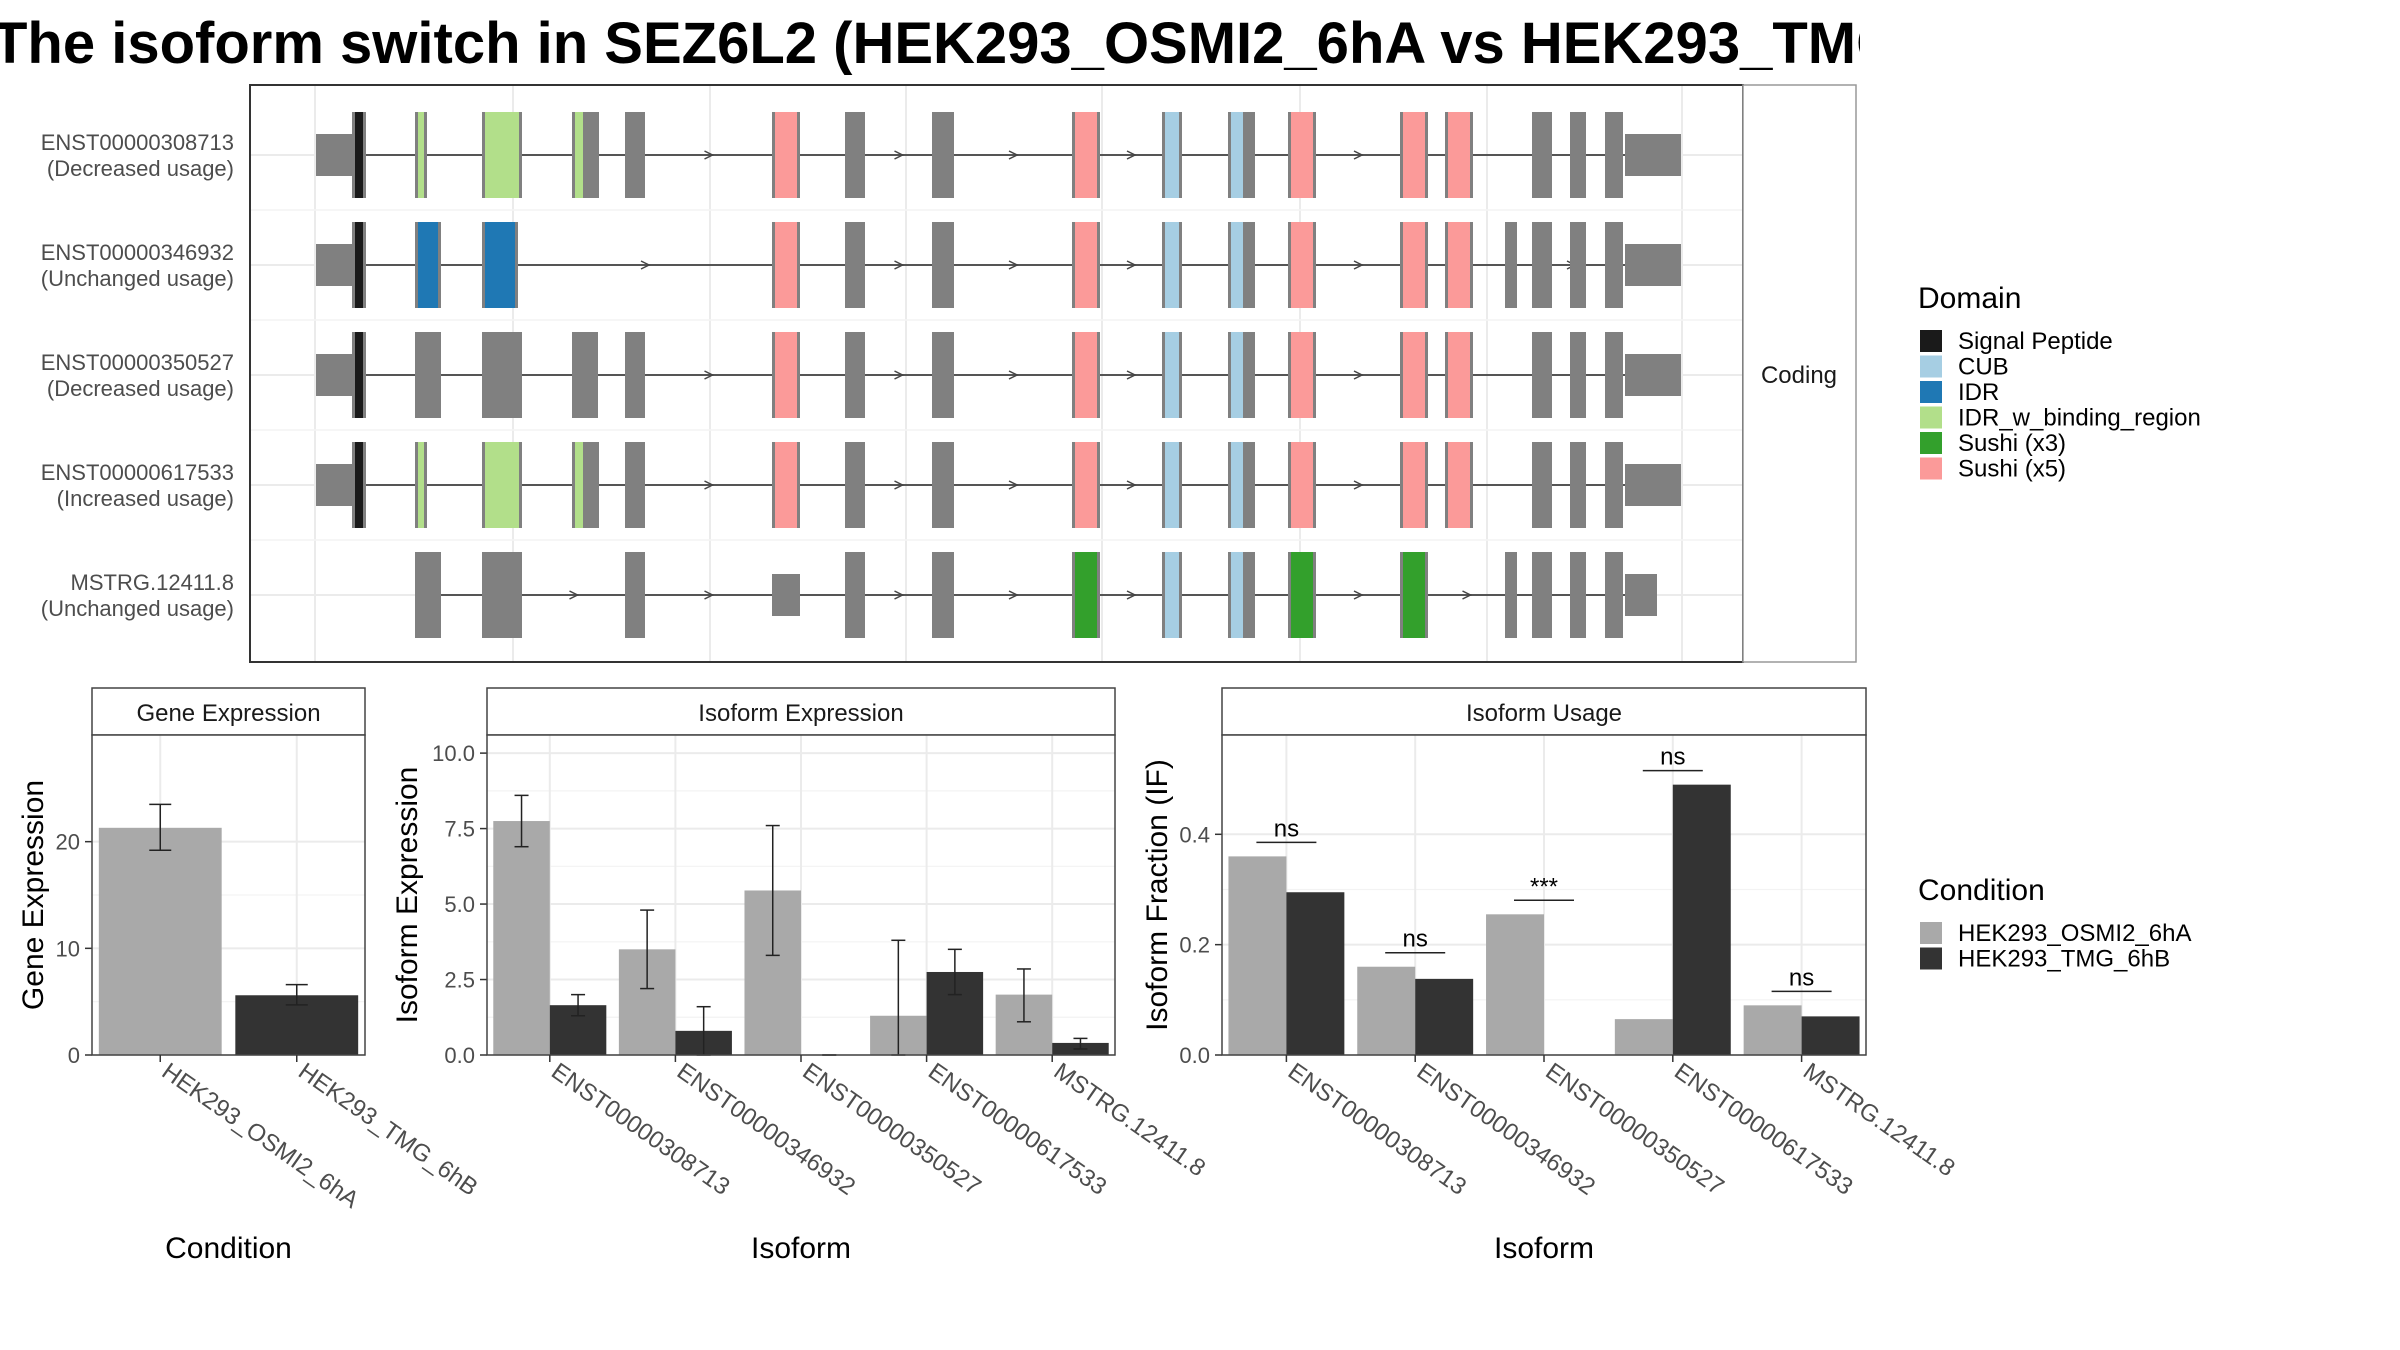  I want to click on condition-legend-swatch, so click(1931, 933).